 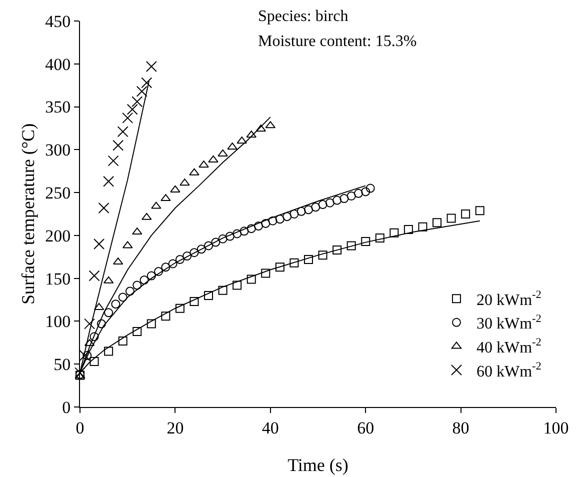 What do you see at coordinates (303, 16) in the screenshot?
I see `annotation: Species: birch` at bounding box center [303, 16].